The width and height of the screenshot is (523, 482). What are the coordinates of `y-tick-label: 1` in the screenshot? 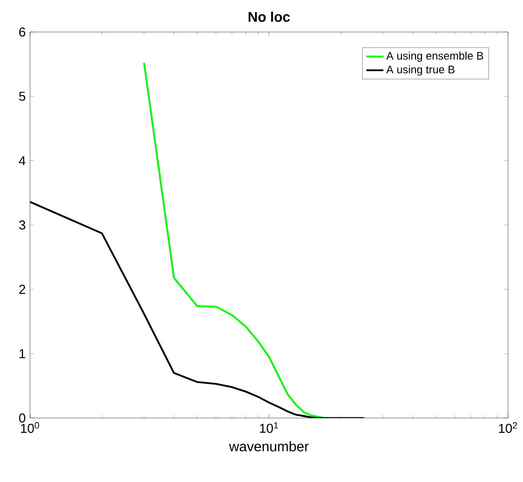 It's located at (23, 353).